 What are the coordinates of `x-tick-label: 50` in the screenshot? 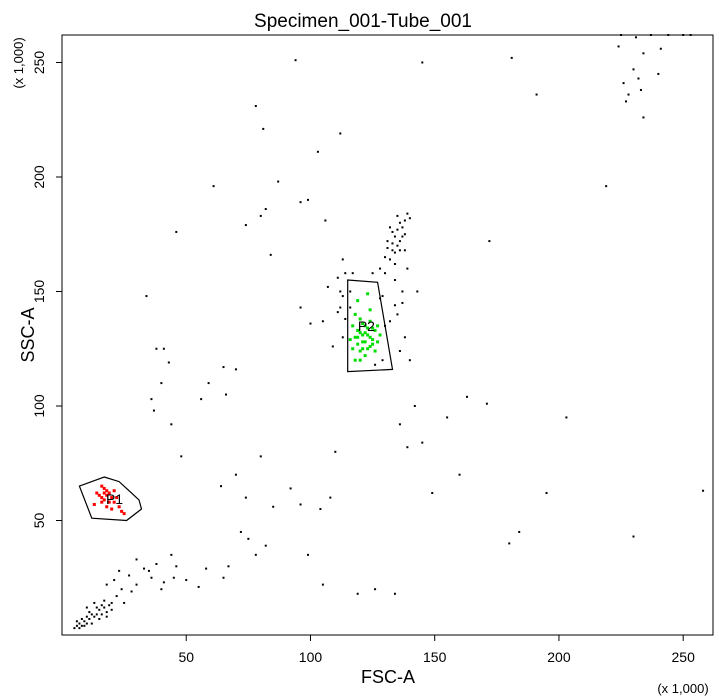 It's located at (186, 657).